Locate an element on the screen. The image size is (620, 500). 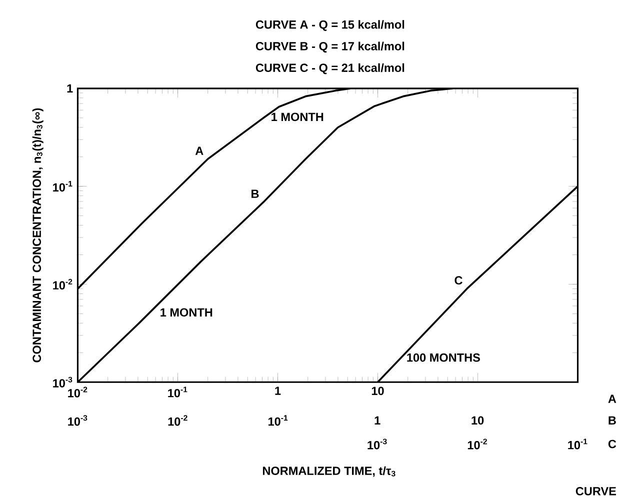
x-tick-label: 10$^{-1}$ is located at coordinates (178, 392).